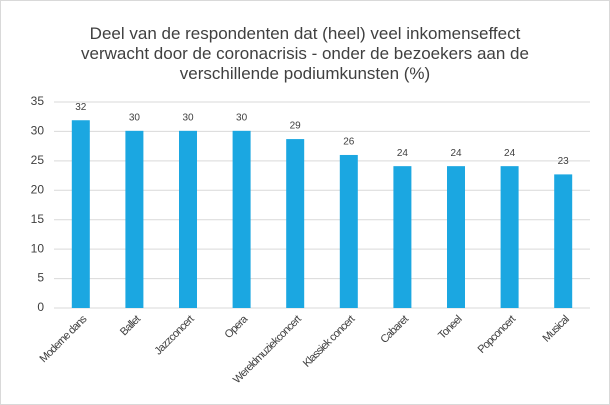 The height and width of the screenshot is (405, 610). What do you see at coordinates (130, 325) in the screenshot?
I see `x-tick-label: Ballet` at bounding box center [130, 325].